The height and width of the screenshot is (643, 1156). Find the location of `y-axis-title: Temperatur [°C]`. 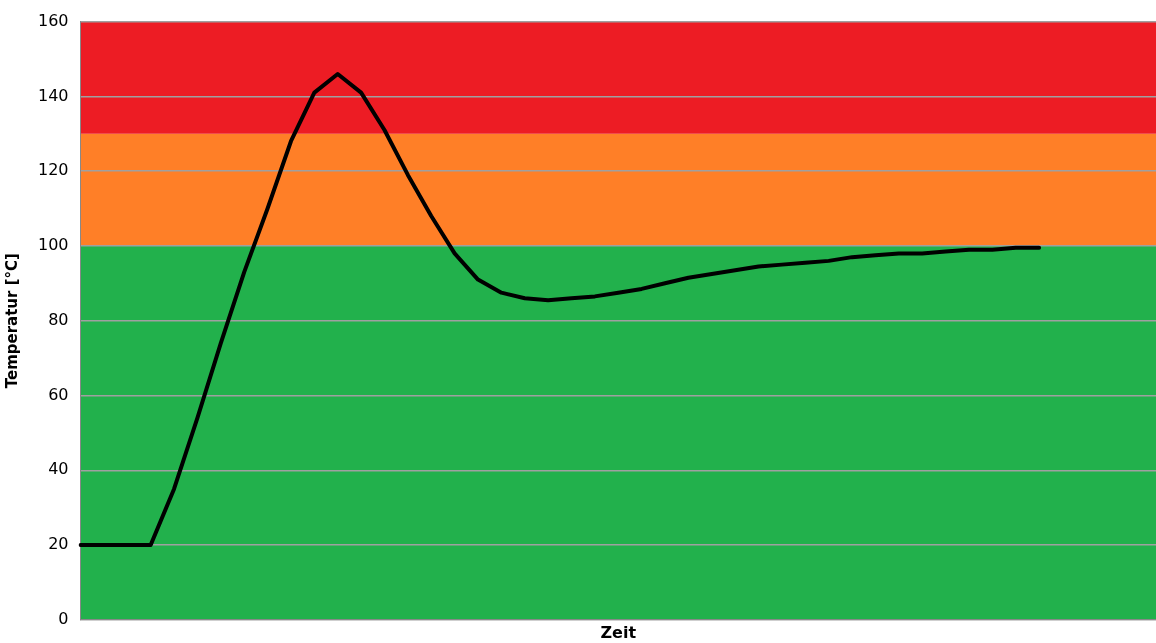

y-axis-title: Temperatur [°C] is located at coordinates (11, 321).